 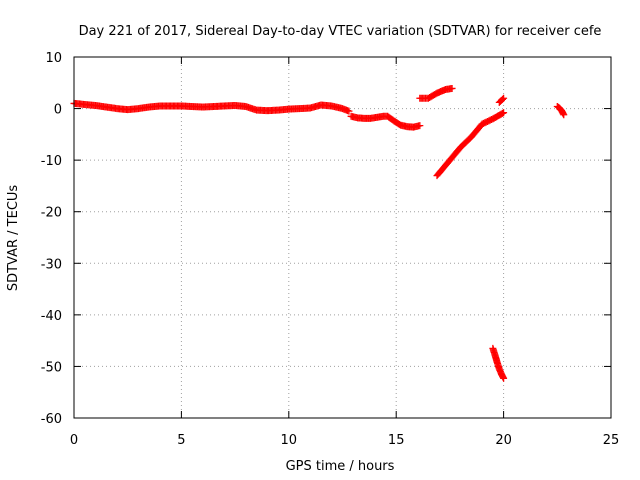 I want to click on y-tick-label: -50, so click(x=51, y=367).